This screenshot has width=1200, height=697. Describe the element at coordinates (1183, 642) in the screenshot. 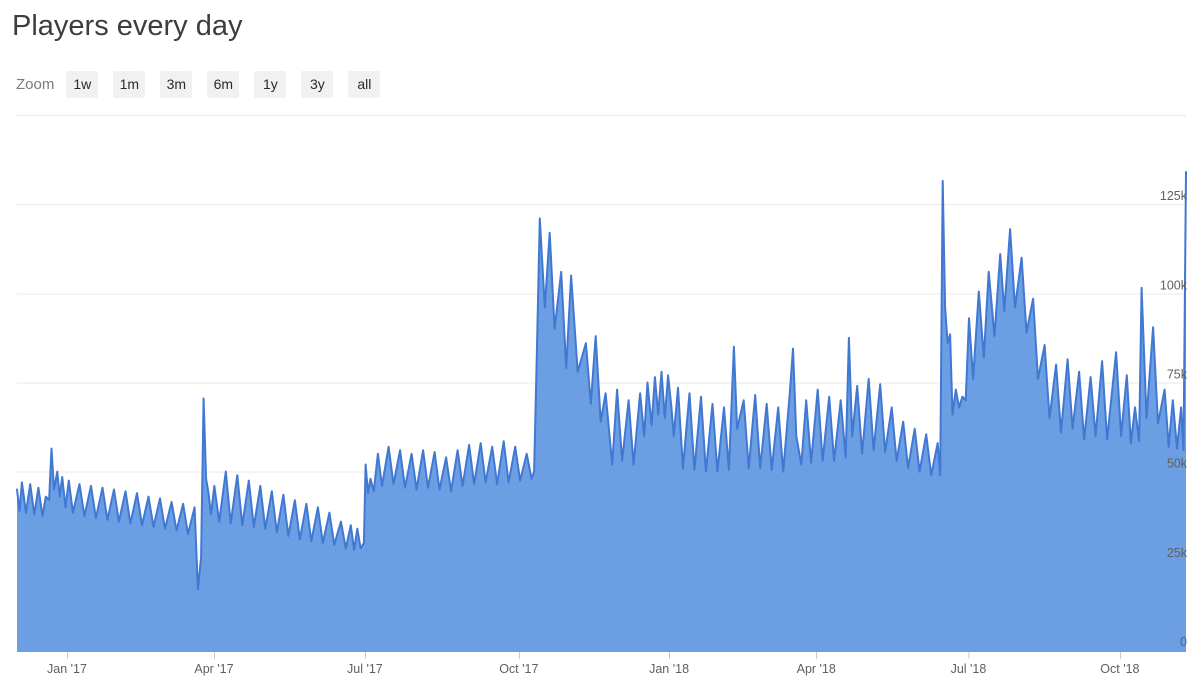

I see `y-axis-label-0: 0` at that location.